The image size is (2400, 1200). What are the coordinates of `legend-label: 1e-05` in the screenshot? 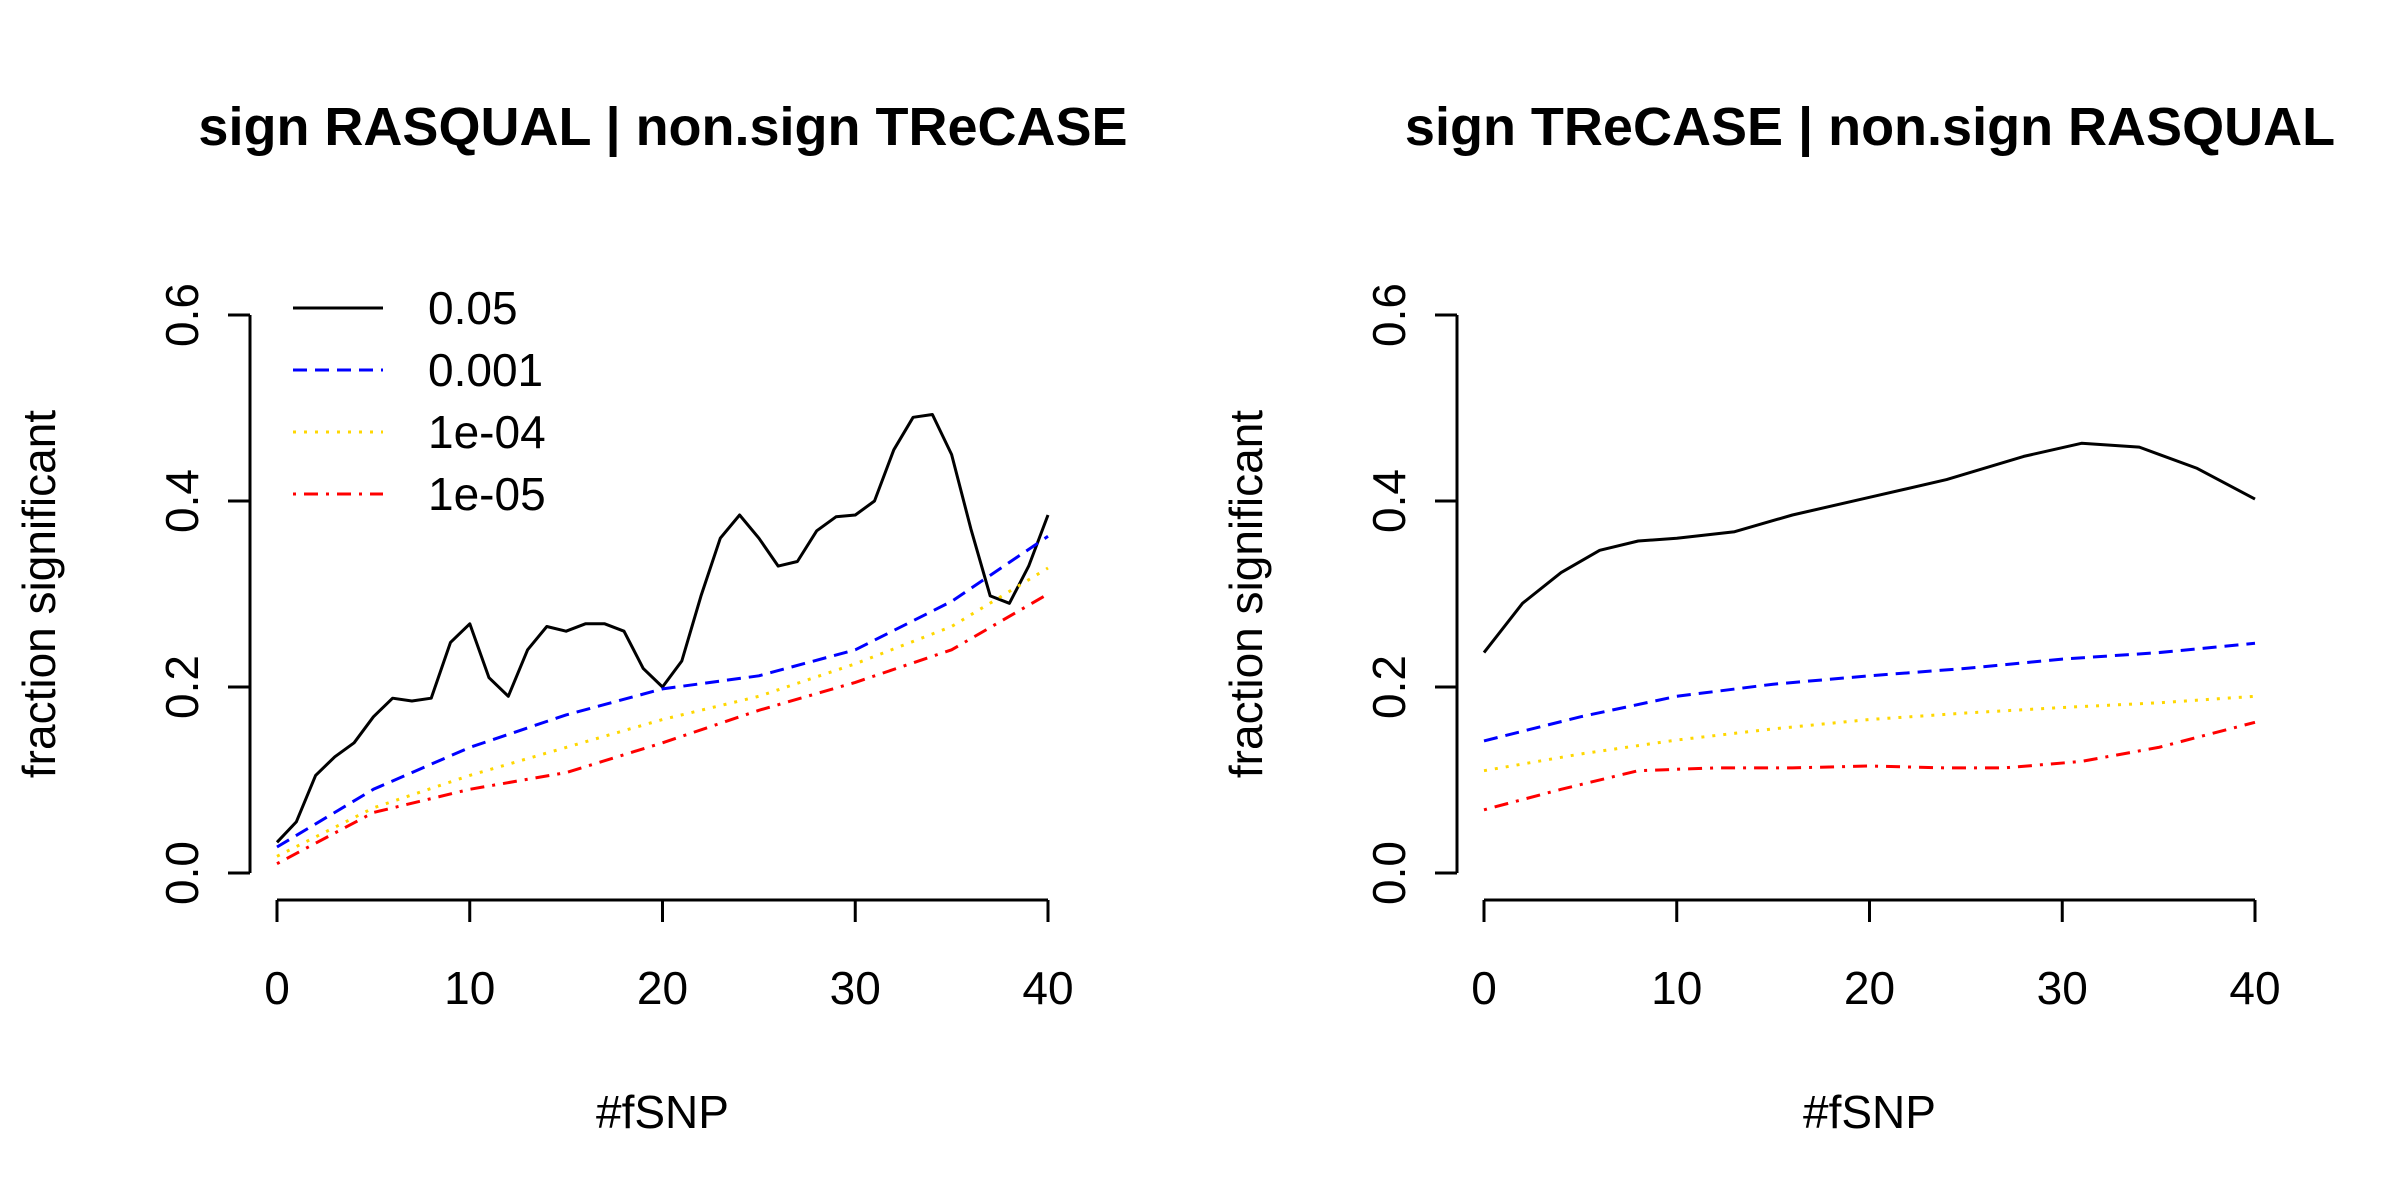 It's located at (487, 494).